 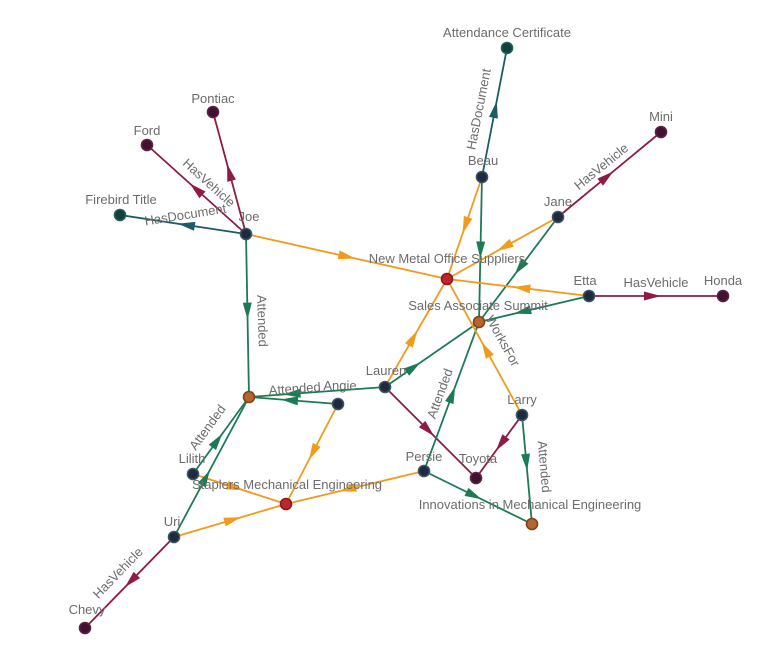 I want to click on edge-arrow-persie-staplers-mechanical-engineering, so click(x=348, y=487).